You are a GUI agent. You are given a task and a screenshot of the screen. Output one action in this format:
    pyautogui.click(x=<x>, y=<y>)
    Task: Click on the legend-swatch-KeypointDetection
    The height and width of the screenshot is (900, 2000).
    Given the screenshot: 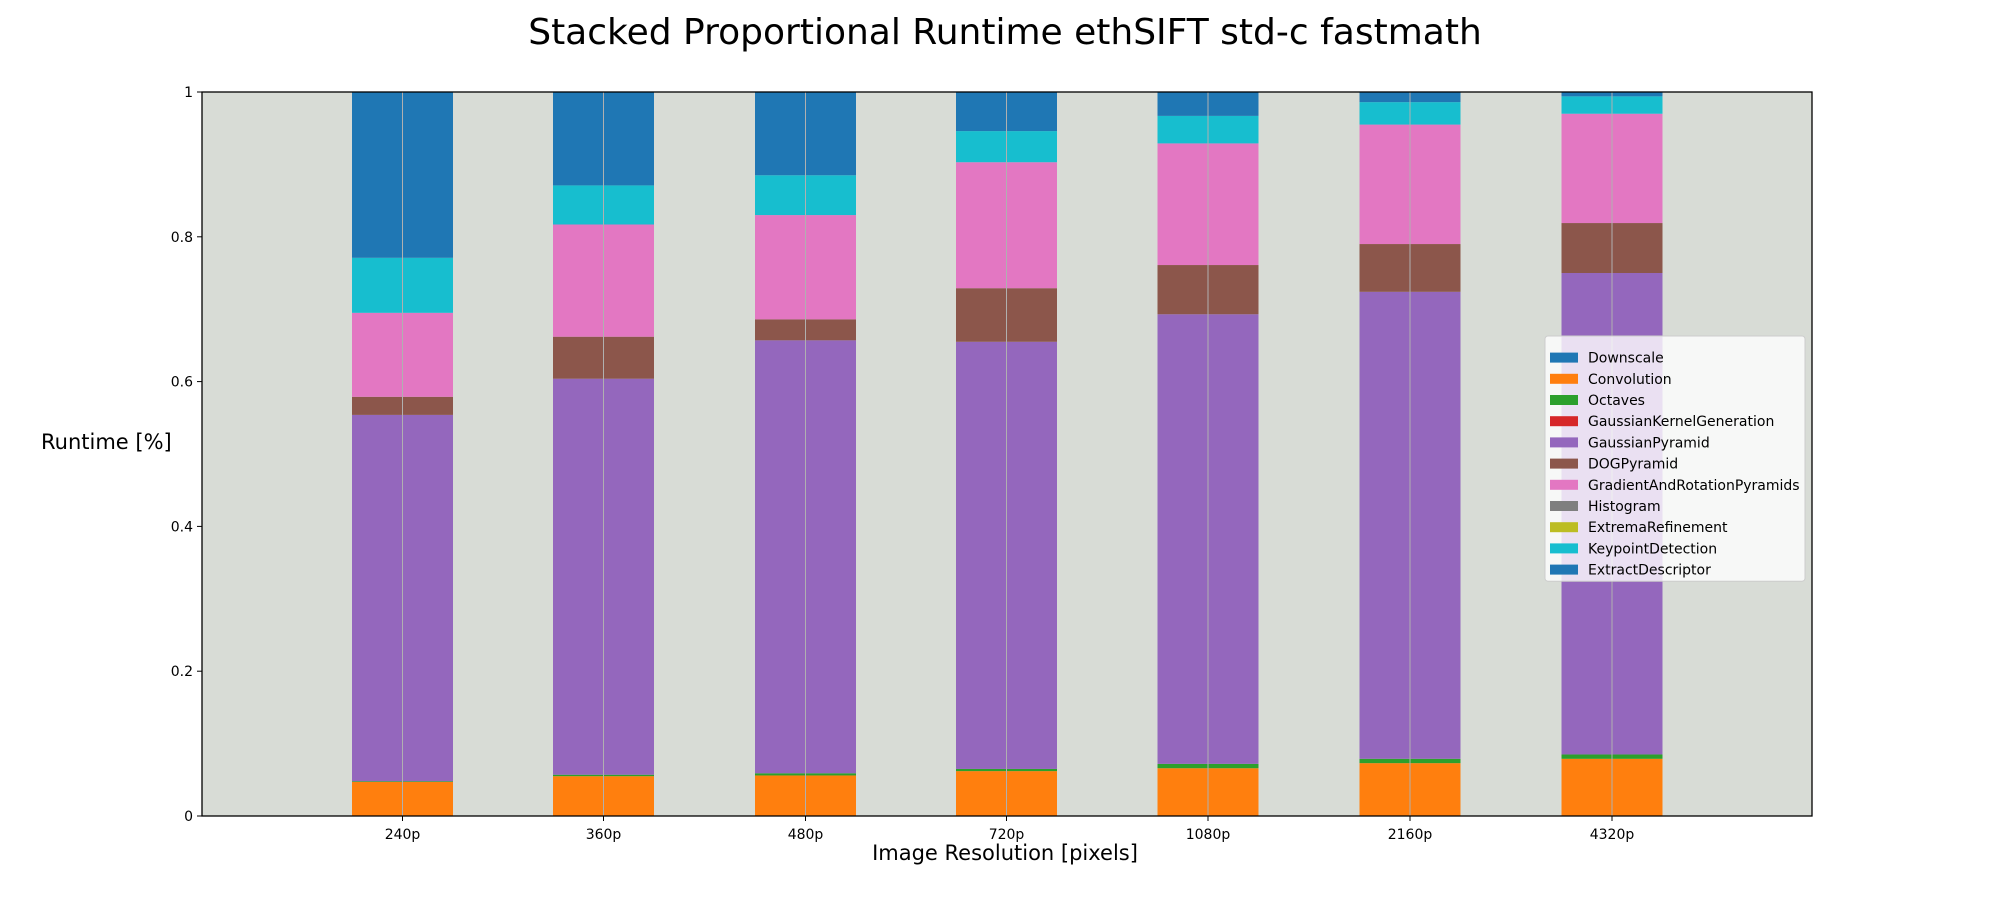 What is the action you would take?
    pyautogui.click(x=1564, y=548)
    